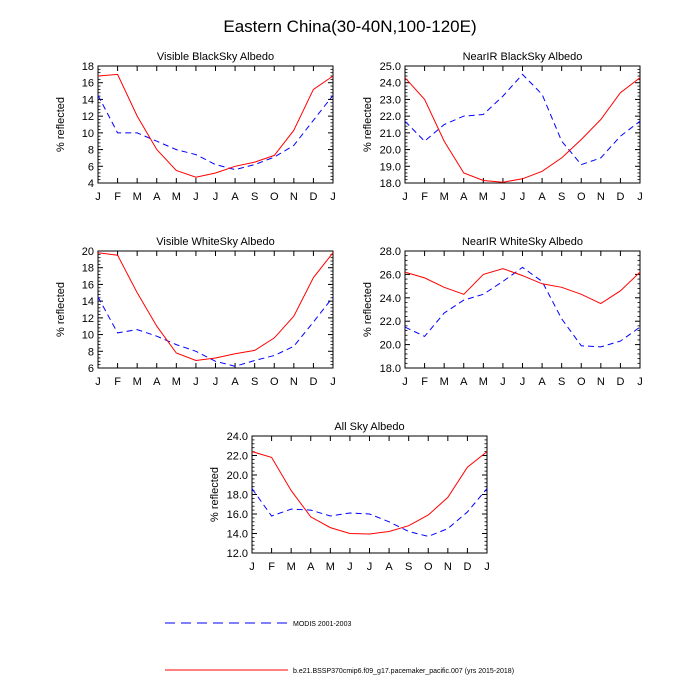 The height and width of the screenshot is (700, 700). What do you see at coordinates (88, 252) in the screenshot?
I see `y-tick-label: 20` at bounding box center [88, 252].